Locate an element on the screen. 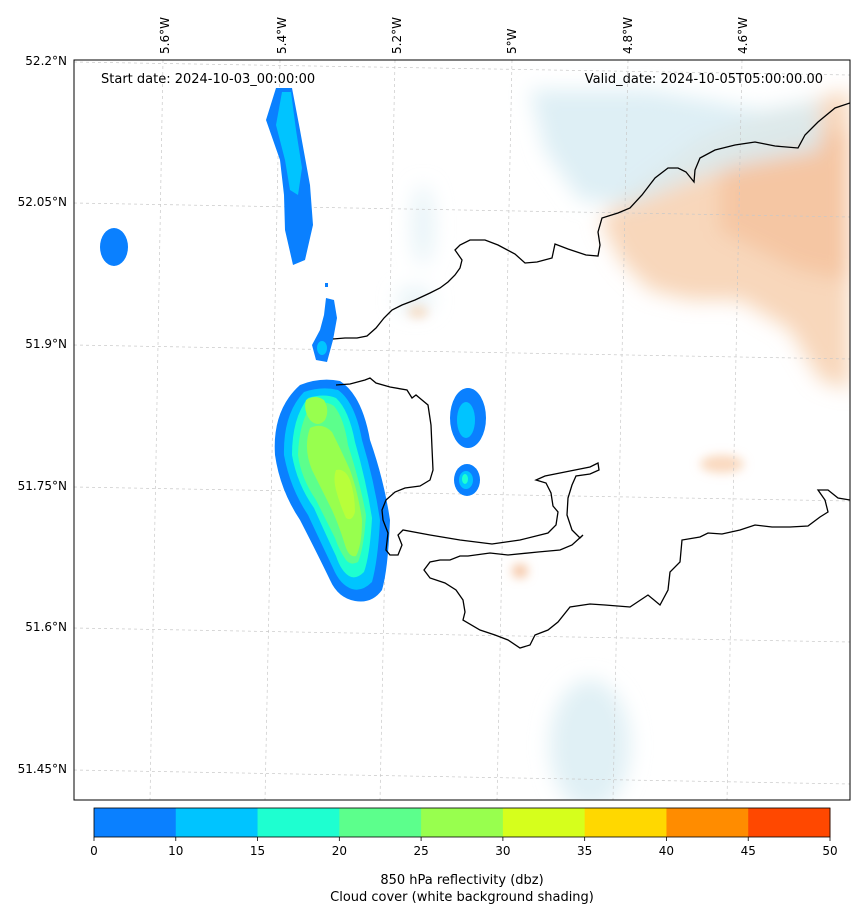 The width and height of the screenshot is (859, 914). reflectivity-storm-band-25-north is located at coordinates (316, 410).